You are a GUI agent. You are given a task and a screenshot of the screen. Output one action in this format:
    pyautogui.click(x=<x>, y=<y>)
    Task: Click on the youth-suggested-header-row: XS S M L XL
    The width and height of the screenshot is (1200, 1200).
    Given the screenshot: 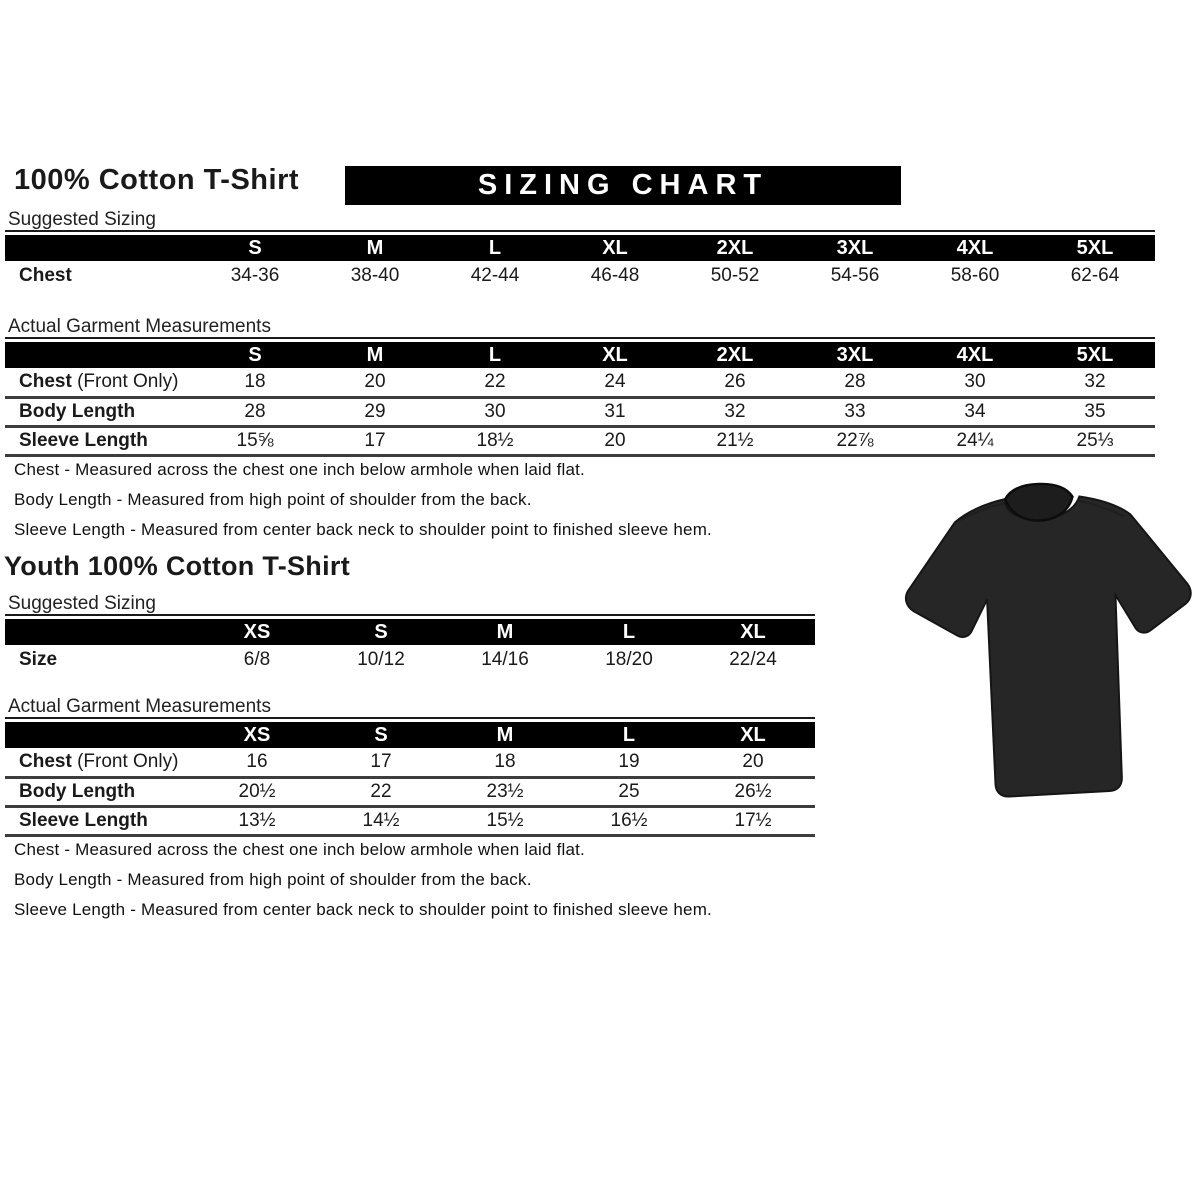 What is the action you would take?
    pyautogui.click(x=410, y=632)
    